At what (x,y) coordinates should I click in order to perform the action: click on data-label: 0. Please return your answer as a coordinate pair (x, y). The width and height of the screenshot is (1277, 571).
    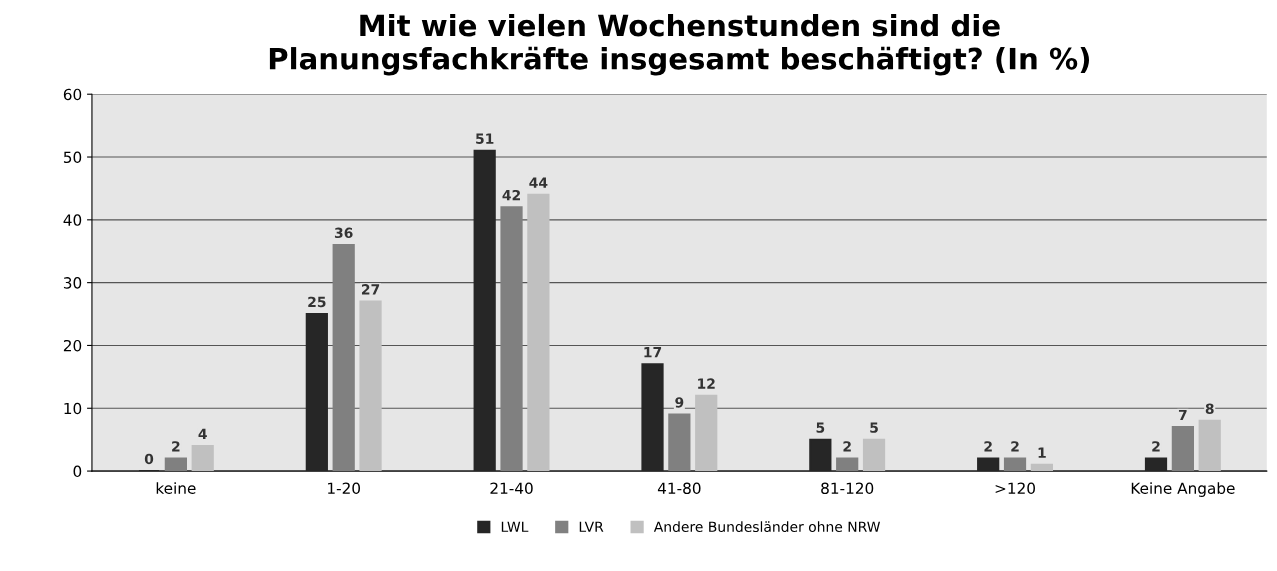
    Looking at the image, I should click on (149, 459).